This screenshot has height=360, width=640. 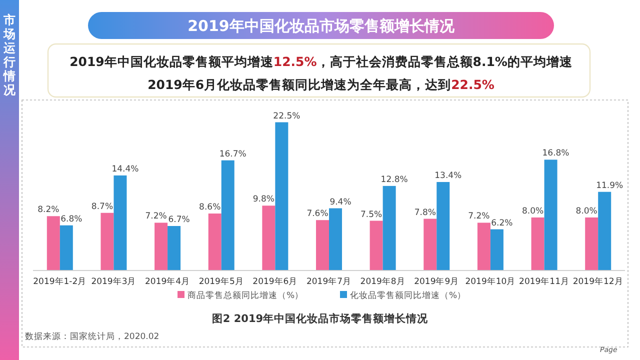 I want to click on legend-label: 化妆品零售额同比增速（%）, so click(x=408, y=295).